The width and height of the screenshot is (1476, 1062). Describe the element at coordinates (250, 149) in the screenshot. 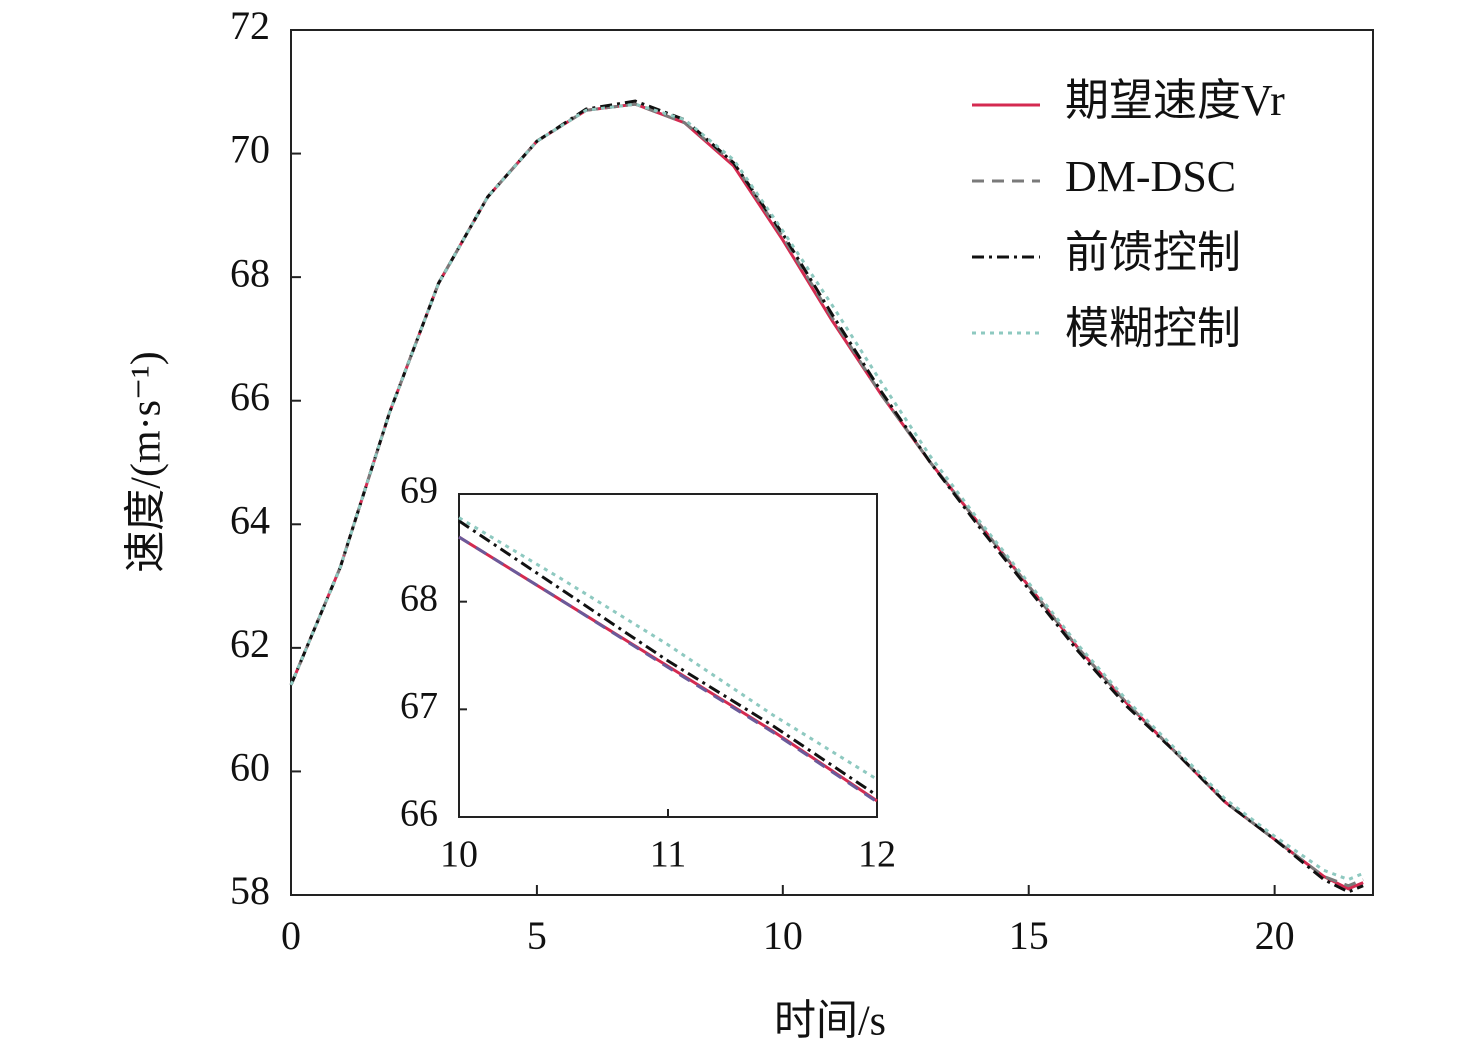

I see `y-tick-label: 70` at that location.